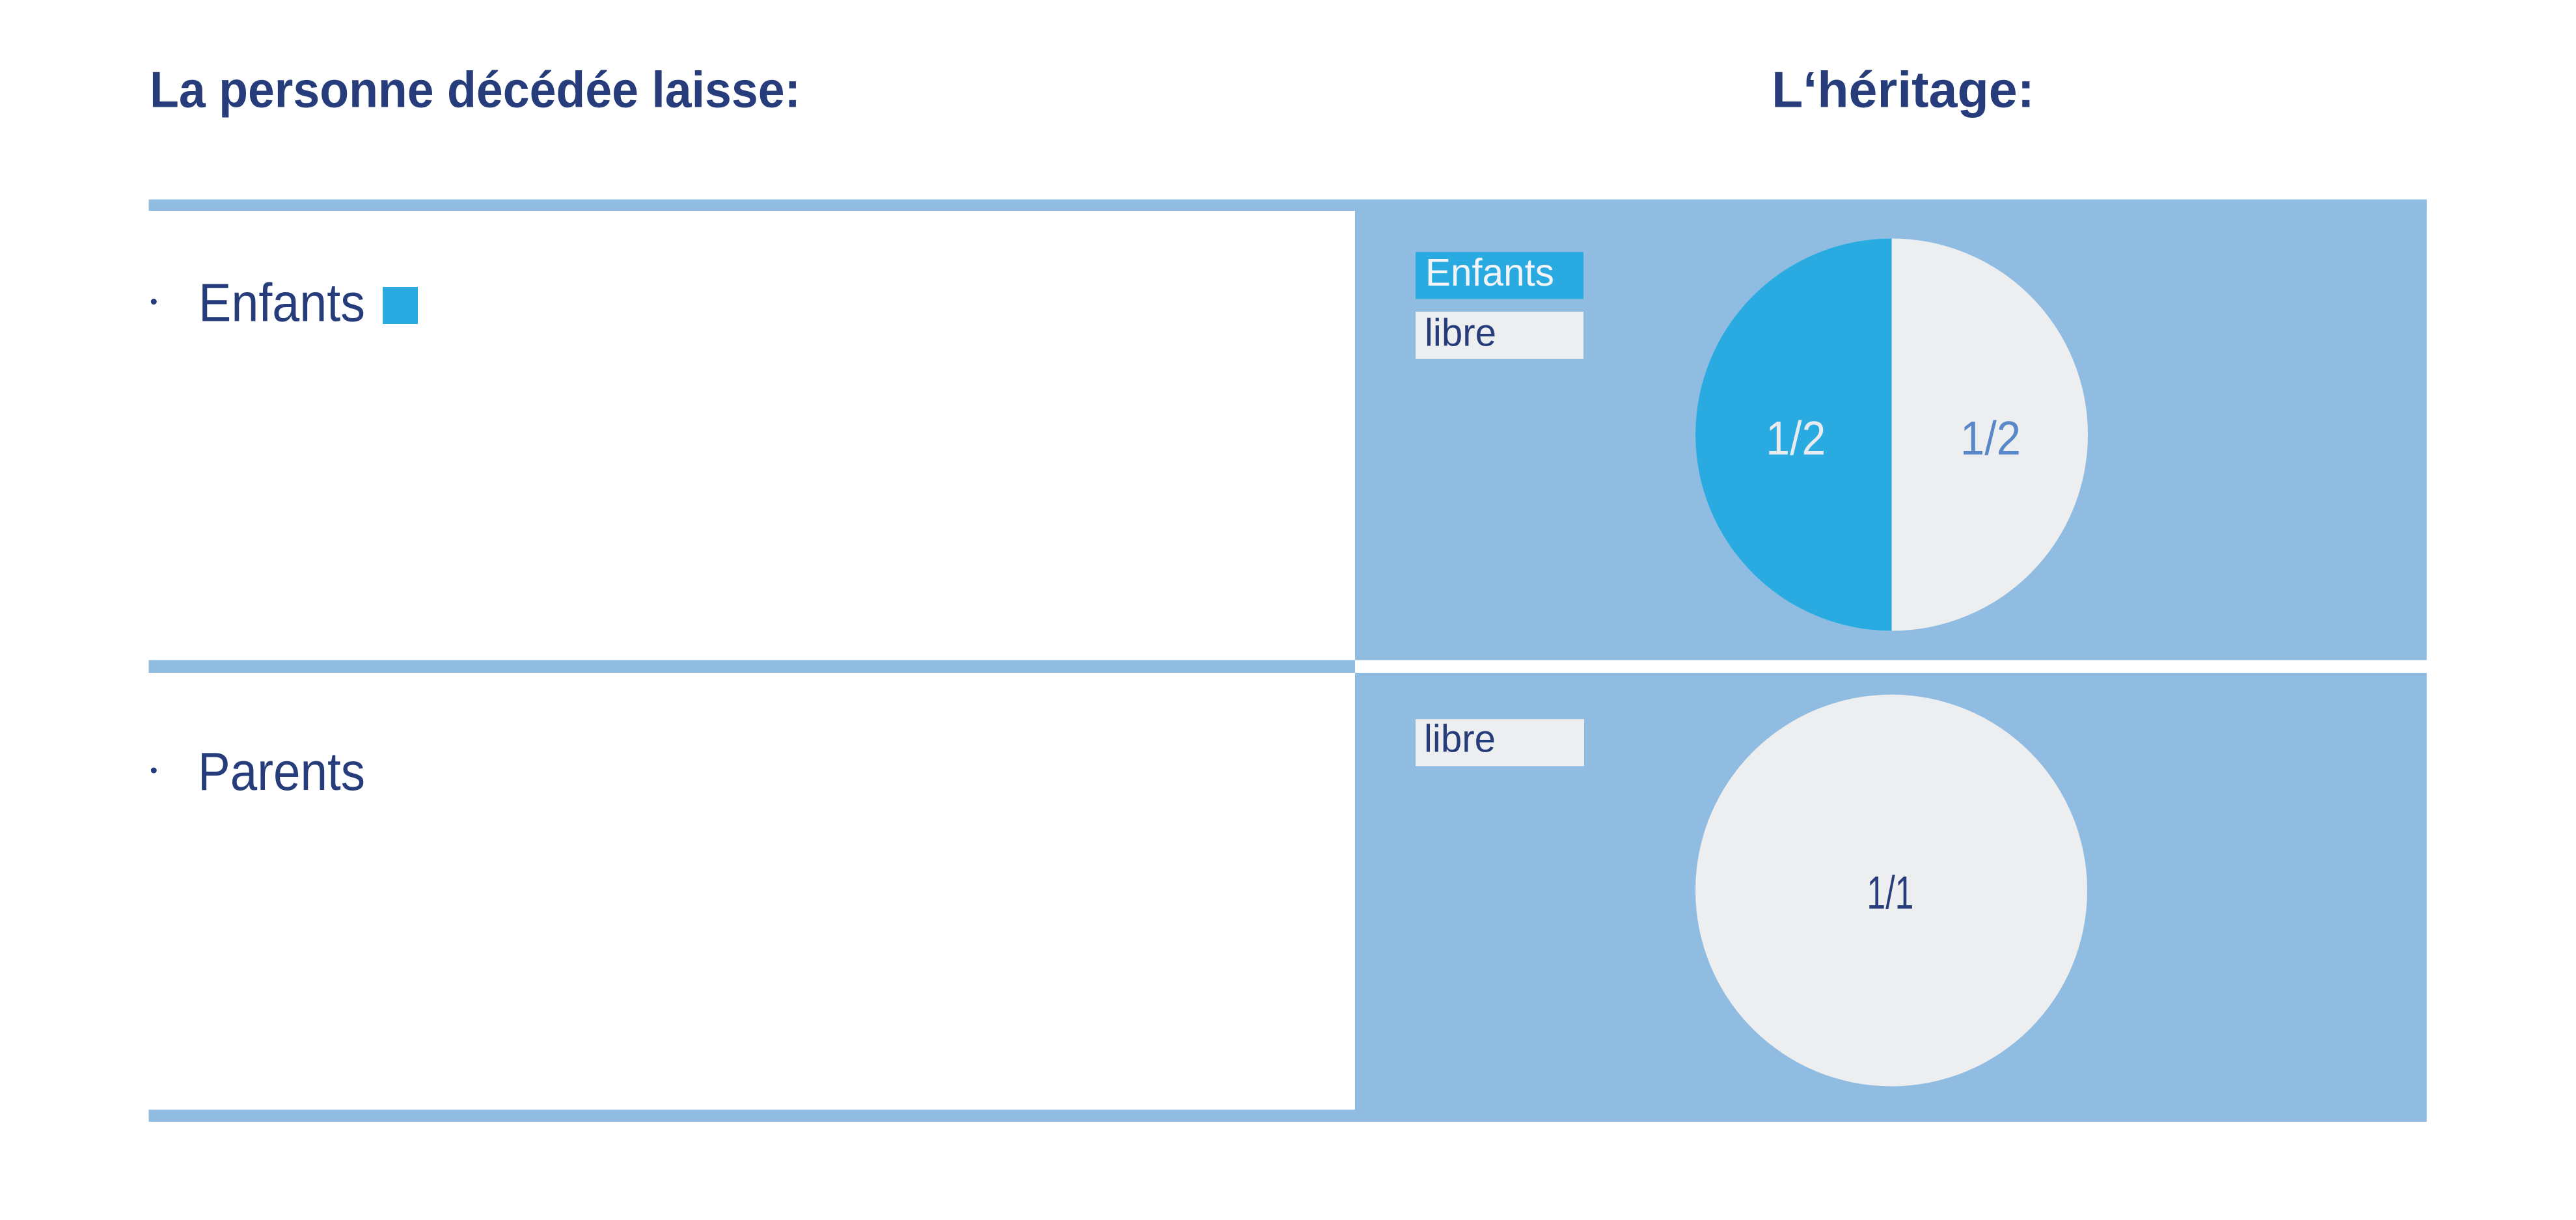 This screenshot has width=2576, height=1220. Describe the element at coordinates (476, 90) in the screenshot. I see `svg-text: La personne décédée laisse:` at that location.